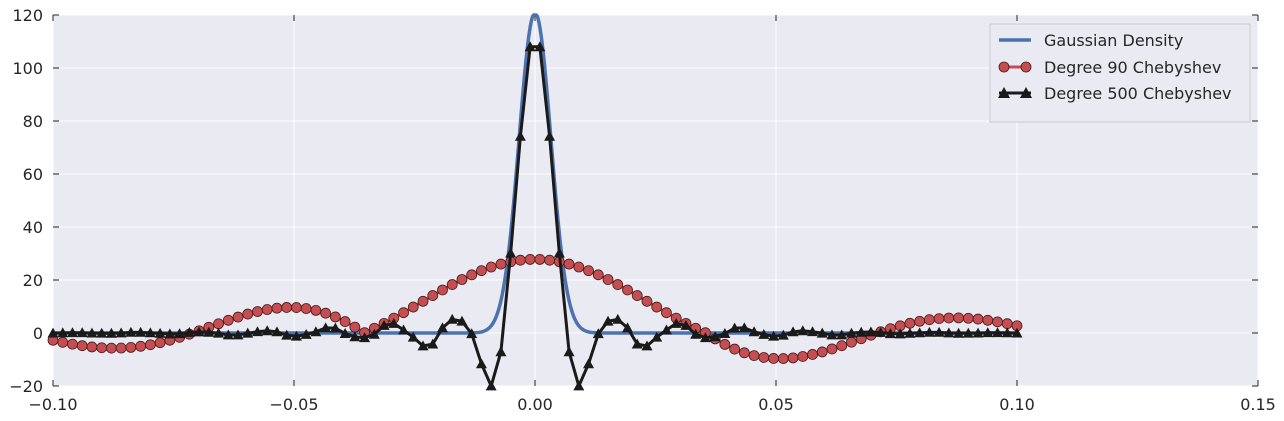  What do you see at coordinates (27, 68) in the screenshot?
I see `y-tick-label: 100` at bounding box center [27, 68].